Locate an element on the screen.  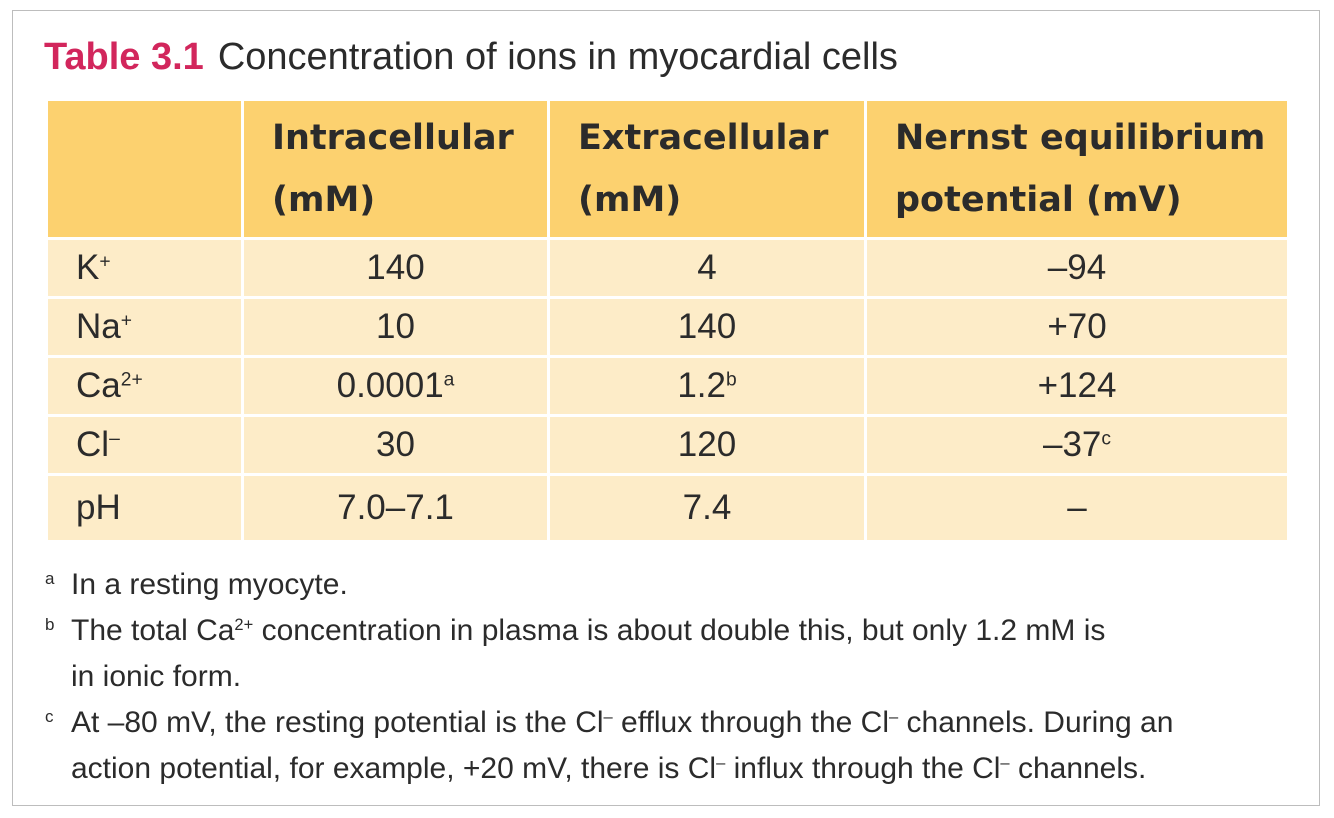
cell: 120 is located at coordinates (707, 445).